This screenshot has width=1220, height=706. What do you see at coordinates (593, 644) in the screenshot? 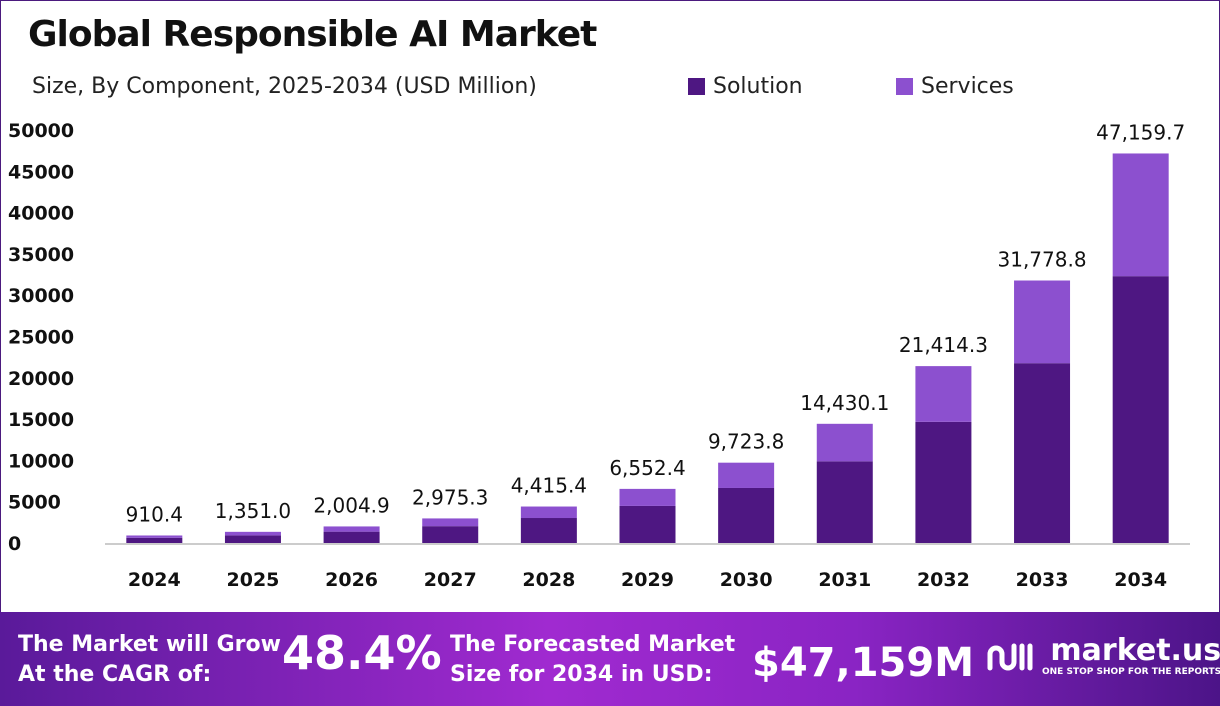
I see `forecast-label-line1: The Forecasted Market` at bounding box center [593, 644].